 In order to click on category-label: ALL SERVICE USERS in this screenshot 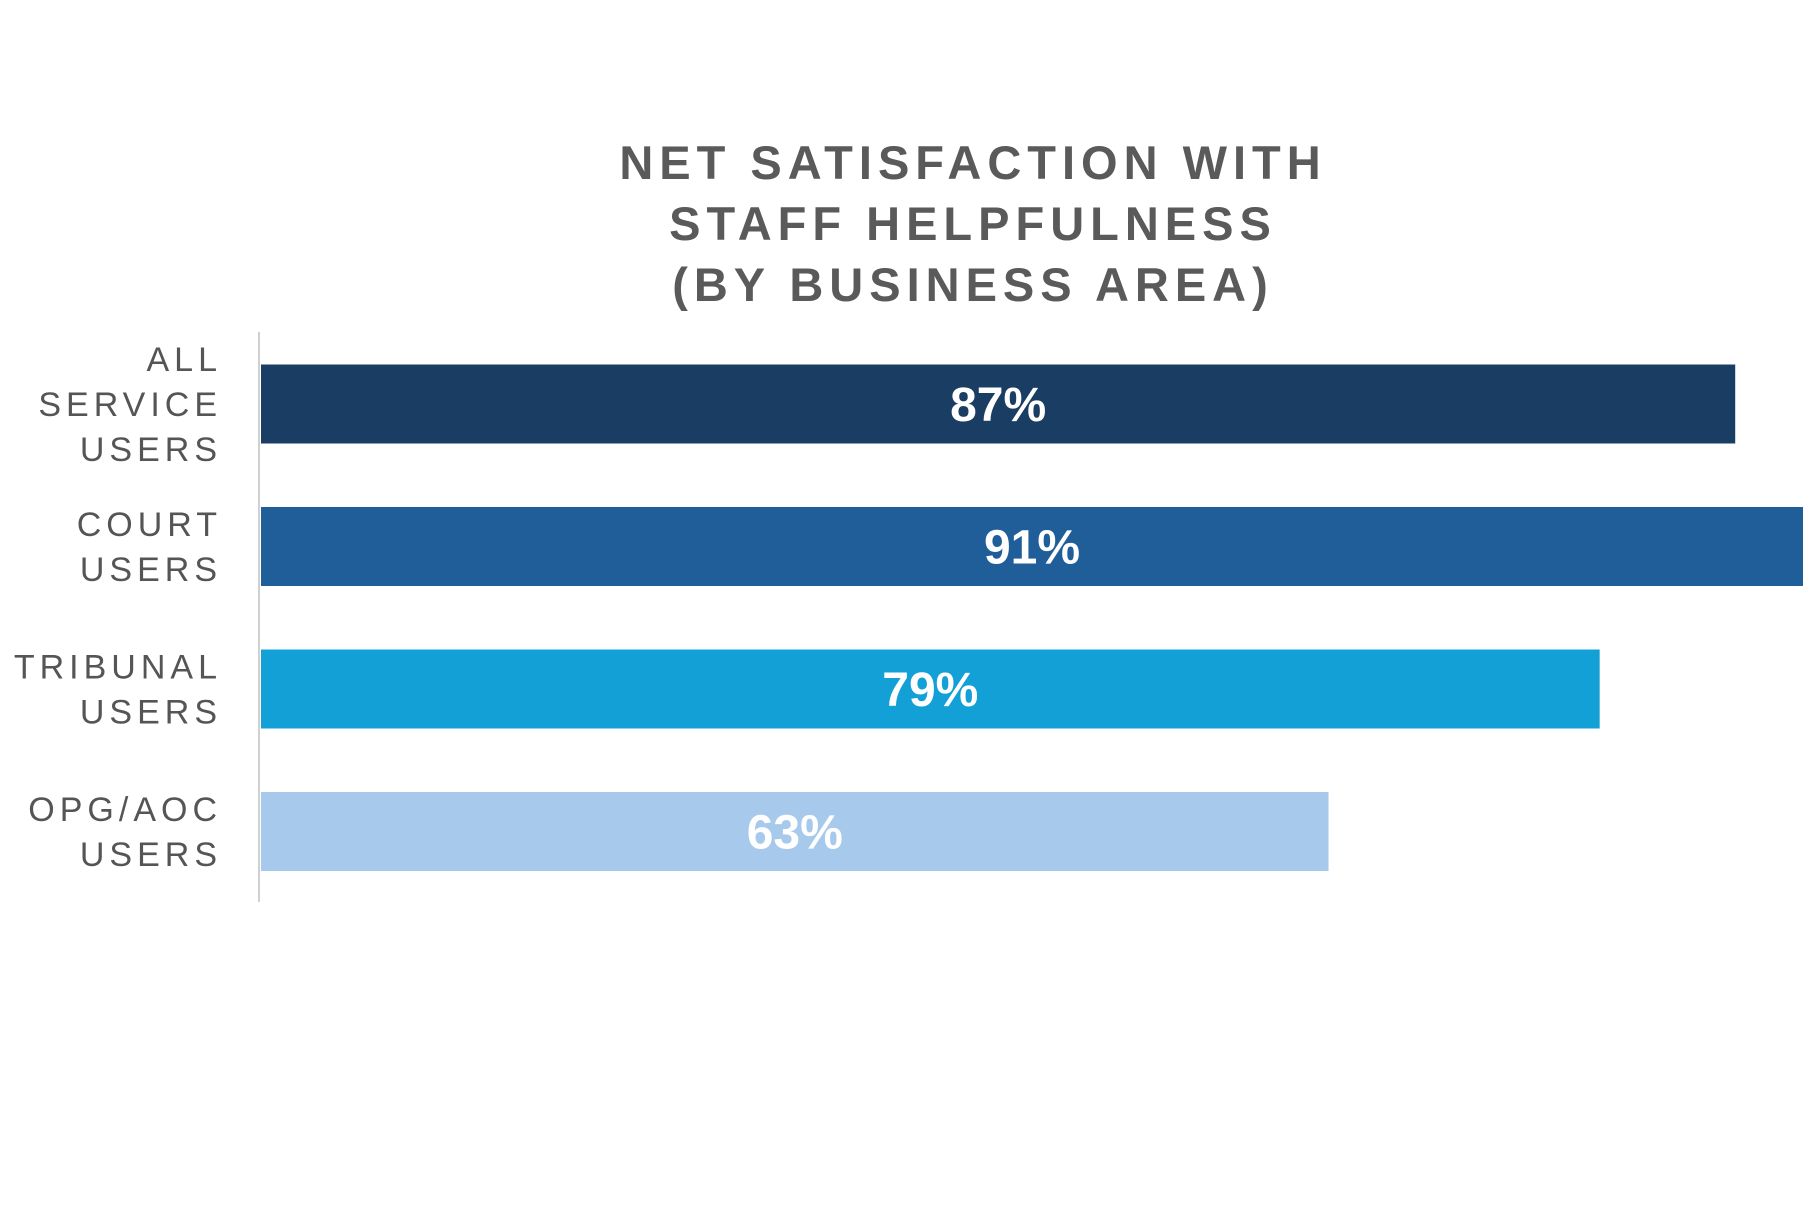, I will do `click(130, 405)`.